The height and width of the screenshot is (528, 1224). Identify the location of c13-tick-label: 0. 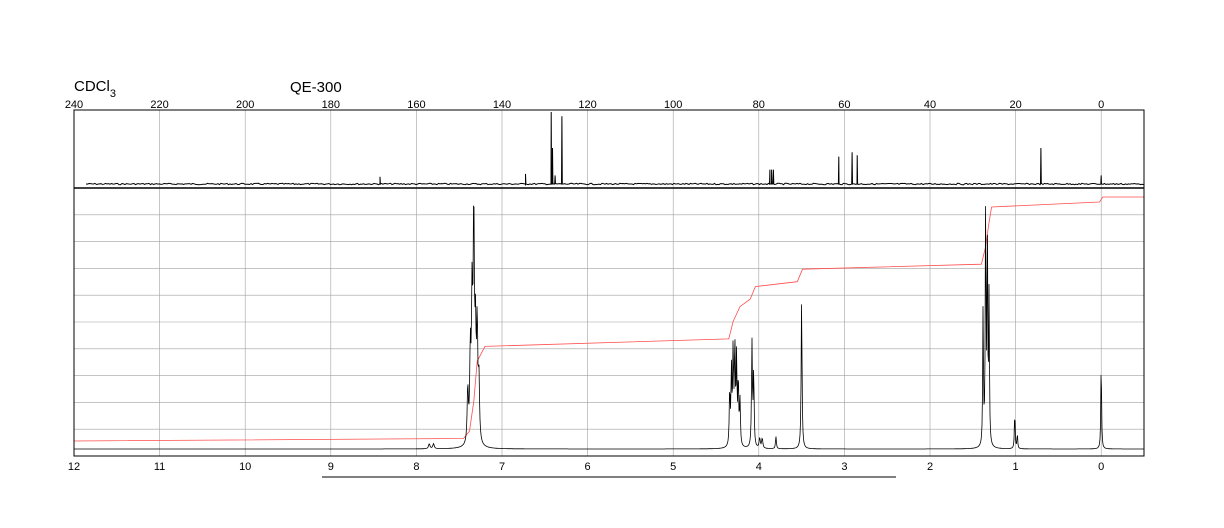
(1101, 105).